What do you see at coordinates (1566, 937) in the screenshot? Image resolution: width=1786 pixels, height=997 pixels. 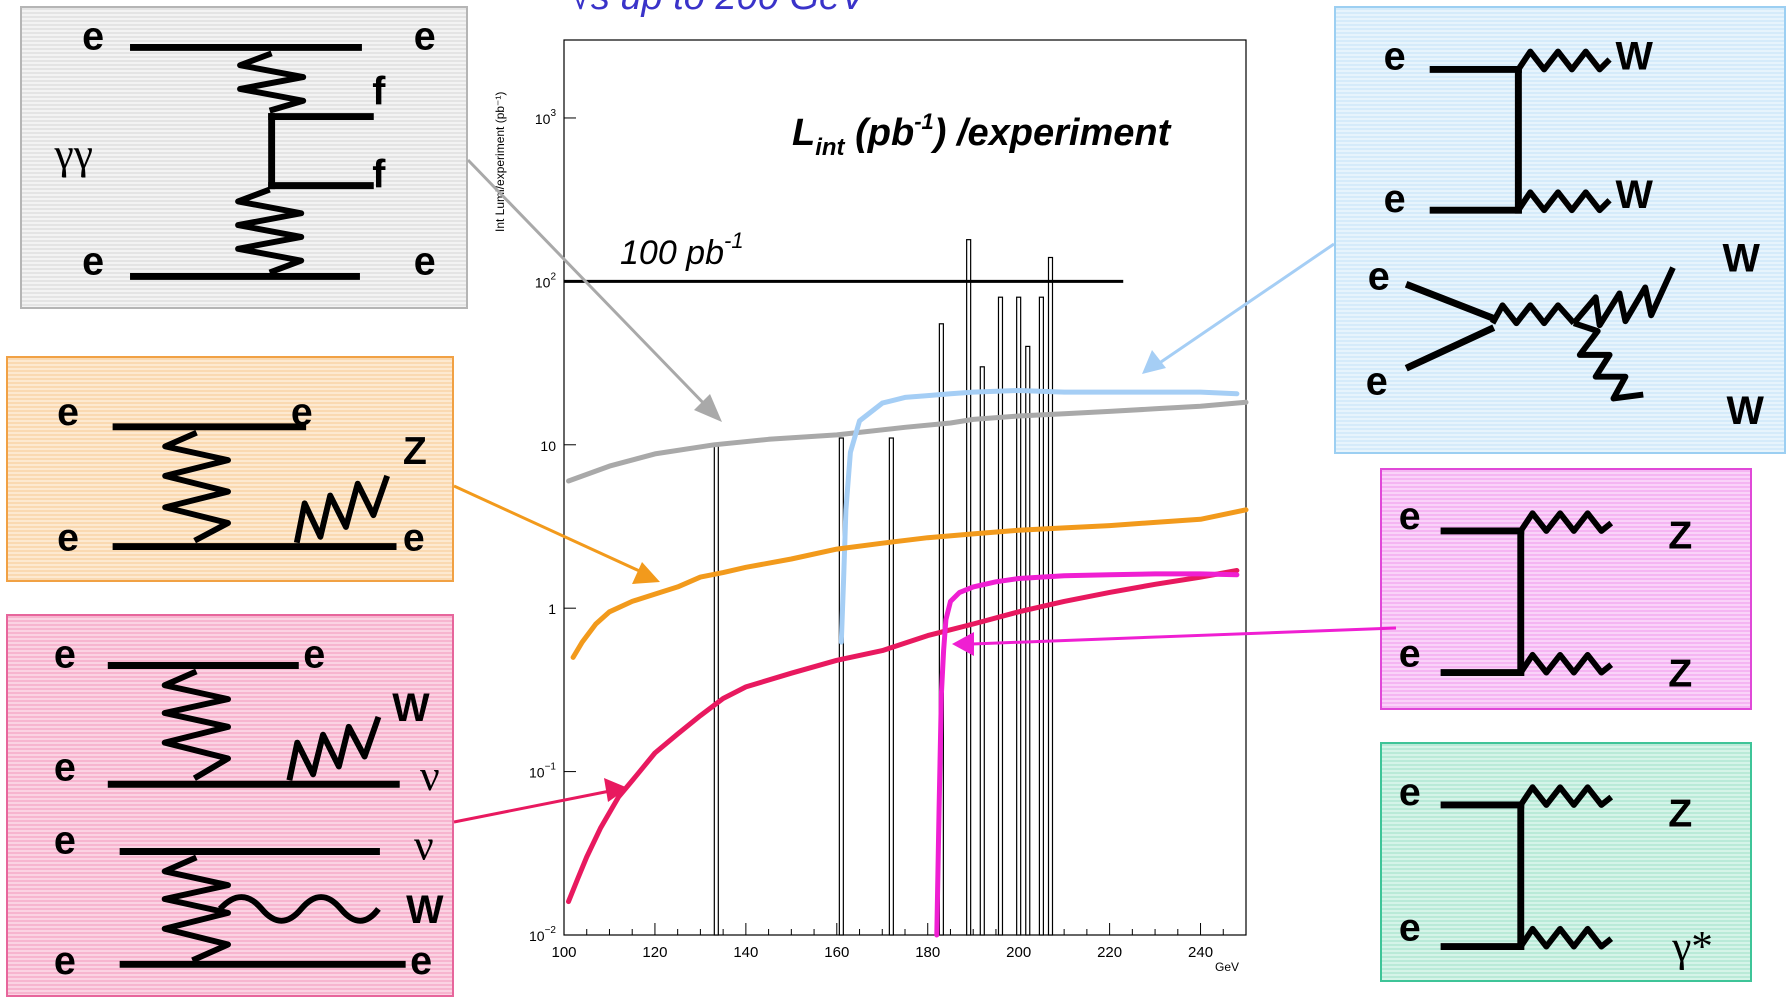 I see `virtual-photon` at bounding box center [1566, 937].